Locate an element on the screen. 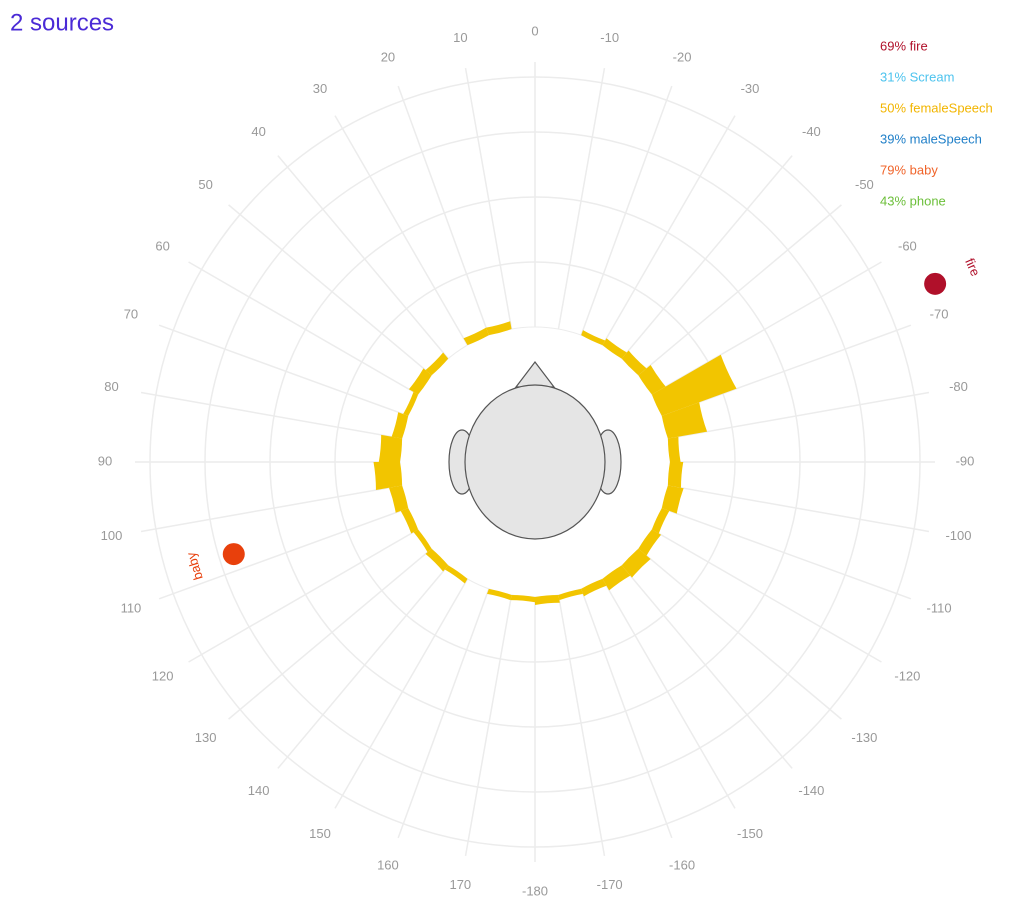 The height and width of the screenshot is (899, 1016). angle-tick-label: -50 is located at coordinates (864, 184).